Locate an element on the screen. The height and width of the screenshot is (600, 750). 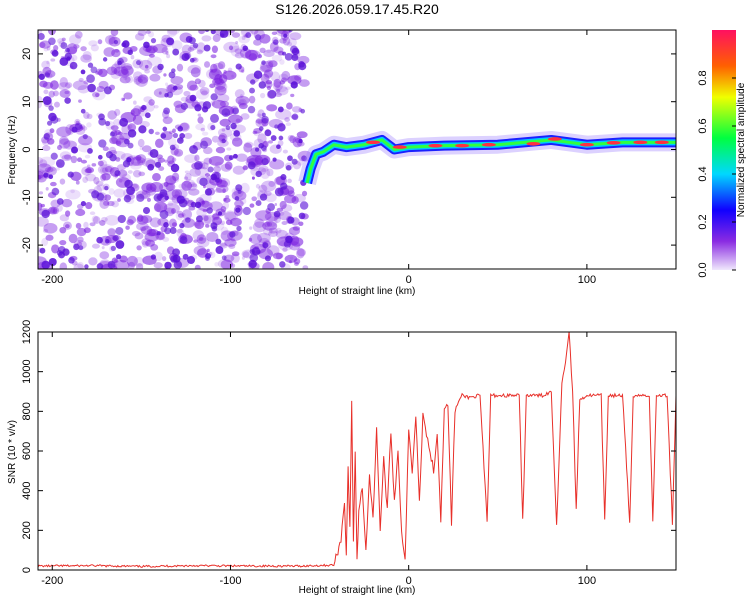
x-tick-label: 0 is located at coordinates (409, 581).